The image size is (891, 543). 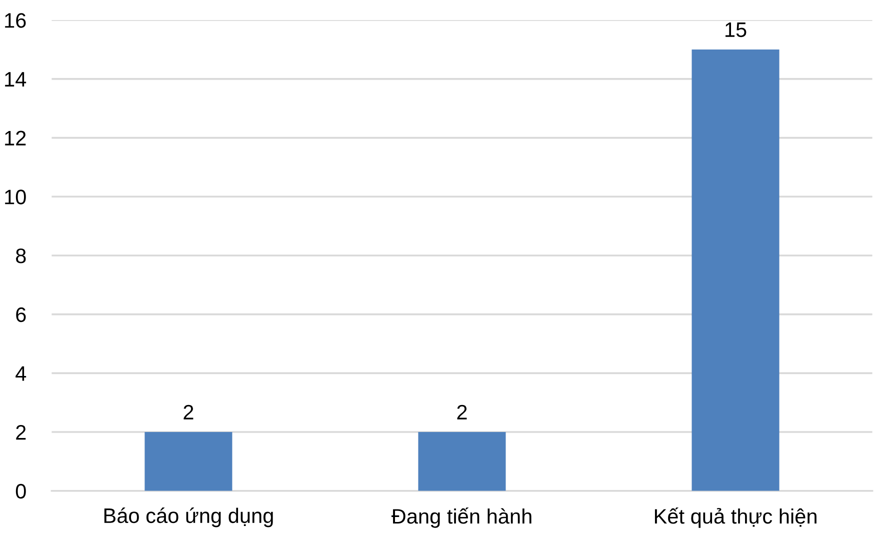 What do you see at coordinates (21, 256) in the screenshot?
I see `y-tick-label: 8` at bounding box center [21, 256].